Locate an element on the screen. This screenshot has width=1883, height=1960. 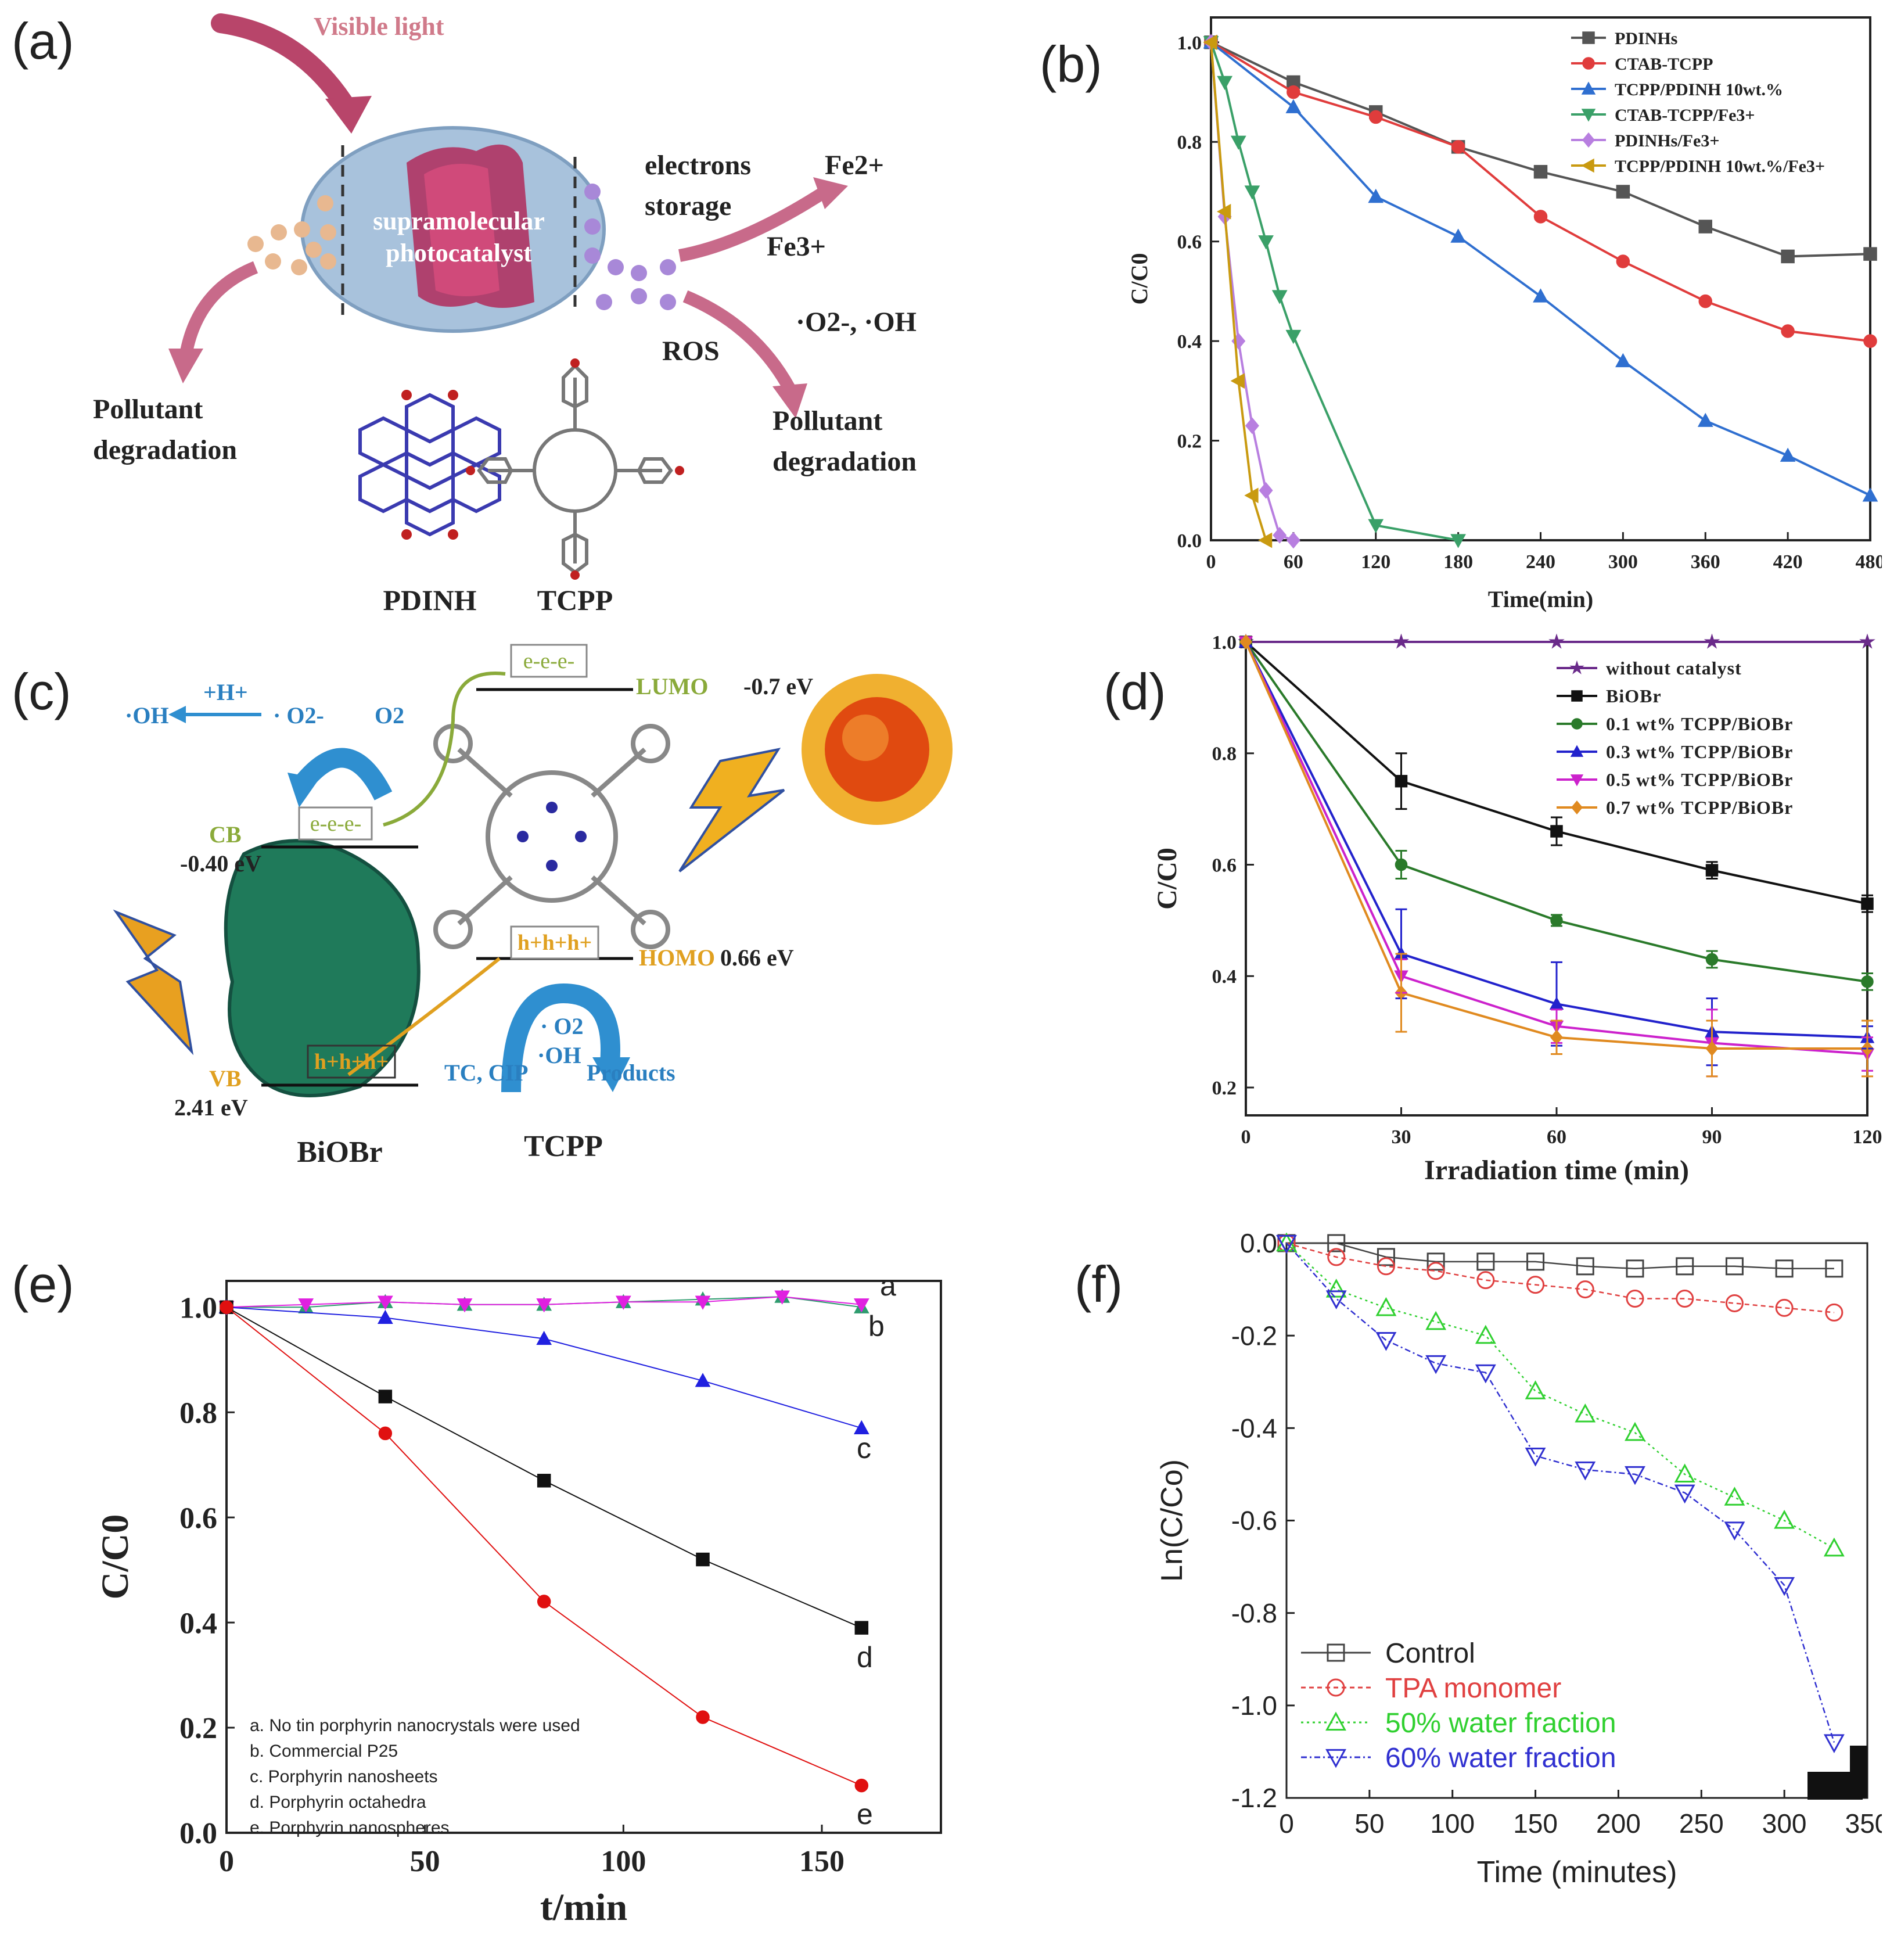
chart-d-ytick-label: 0.2 is located at coordinates (1224, 1089).